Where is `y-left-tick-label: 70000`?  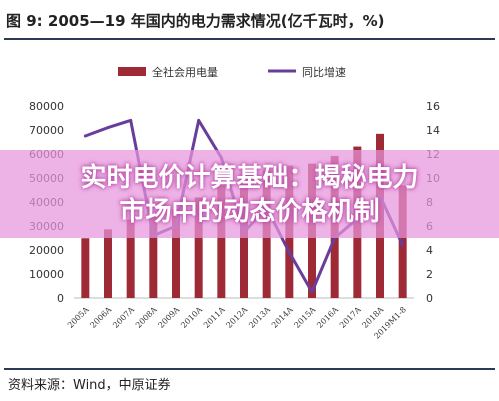 y-left-tick-label: 70000 is located at coordinates (46, 130).